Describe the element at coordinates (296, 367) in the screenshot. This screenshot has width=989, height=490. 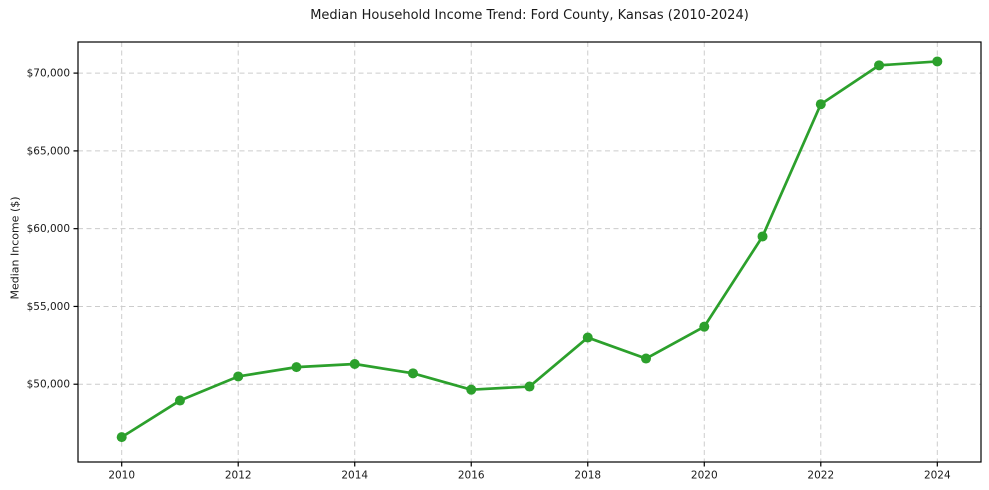
I see `data-point-2013` at that location.